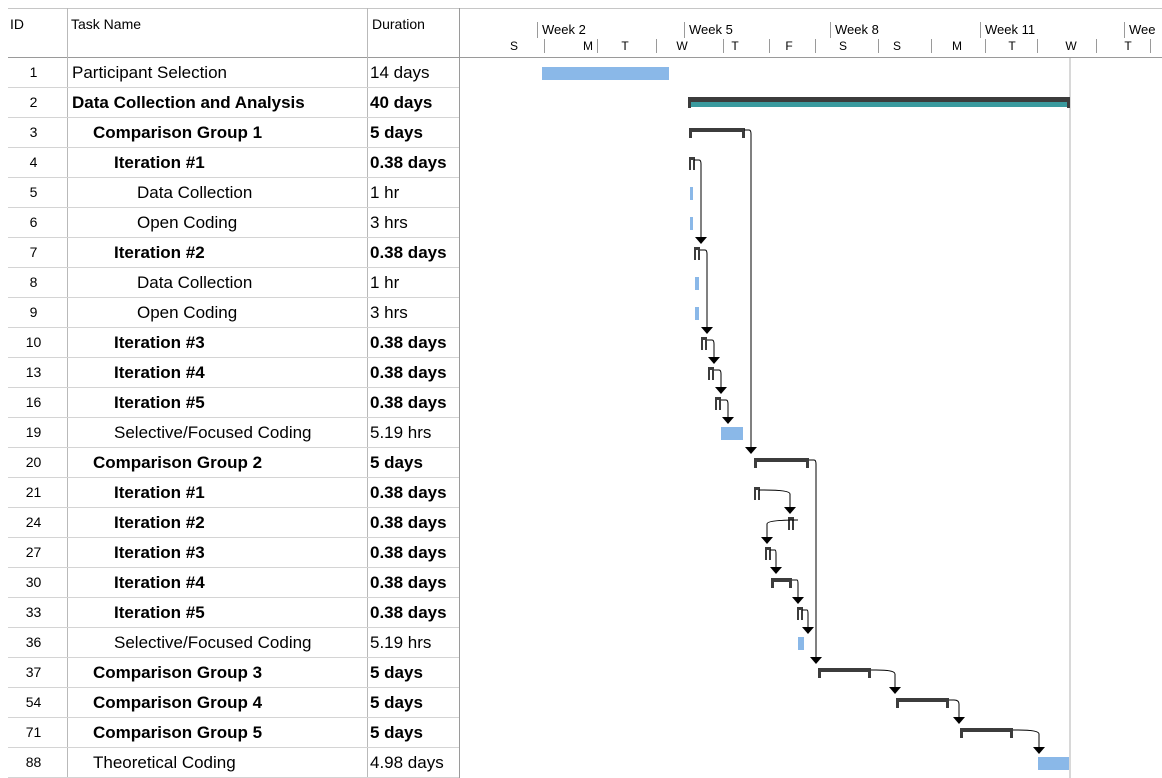  I want to click on task-row: 6 Open Coding 3 hrs, so click(233, 223).